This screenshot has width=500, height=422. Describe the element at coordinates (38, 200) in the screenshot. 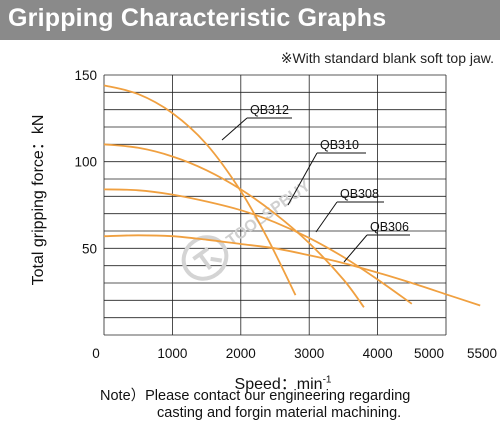

I see `y-axis-label: Total gripping force：kN` at that location.